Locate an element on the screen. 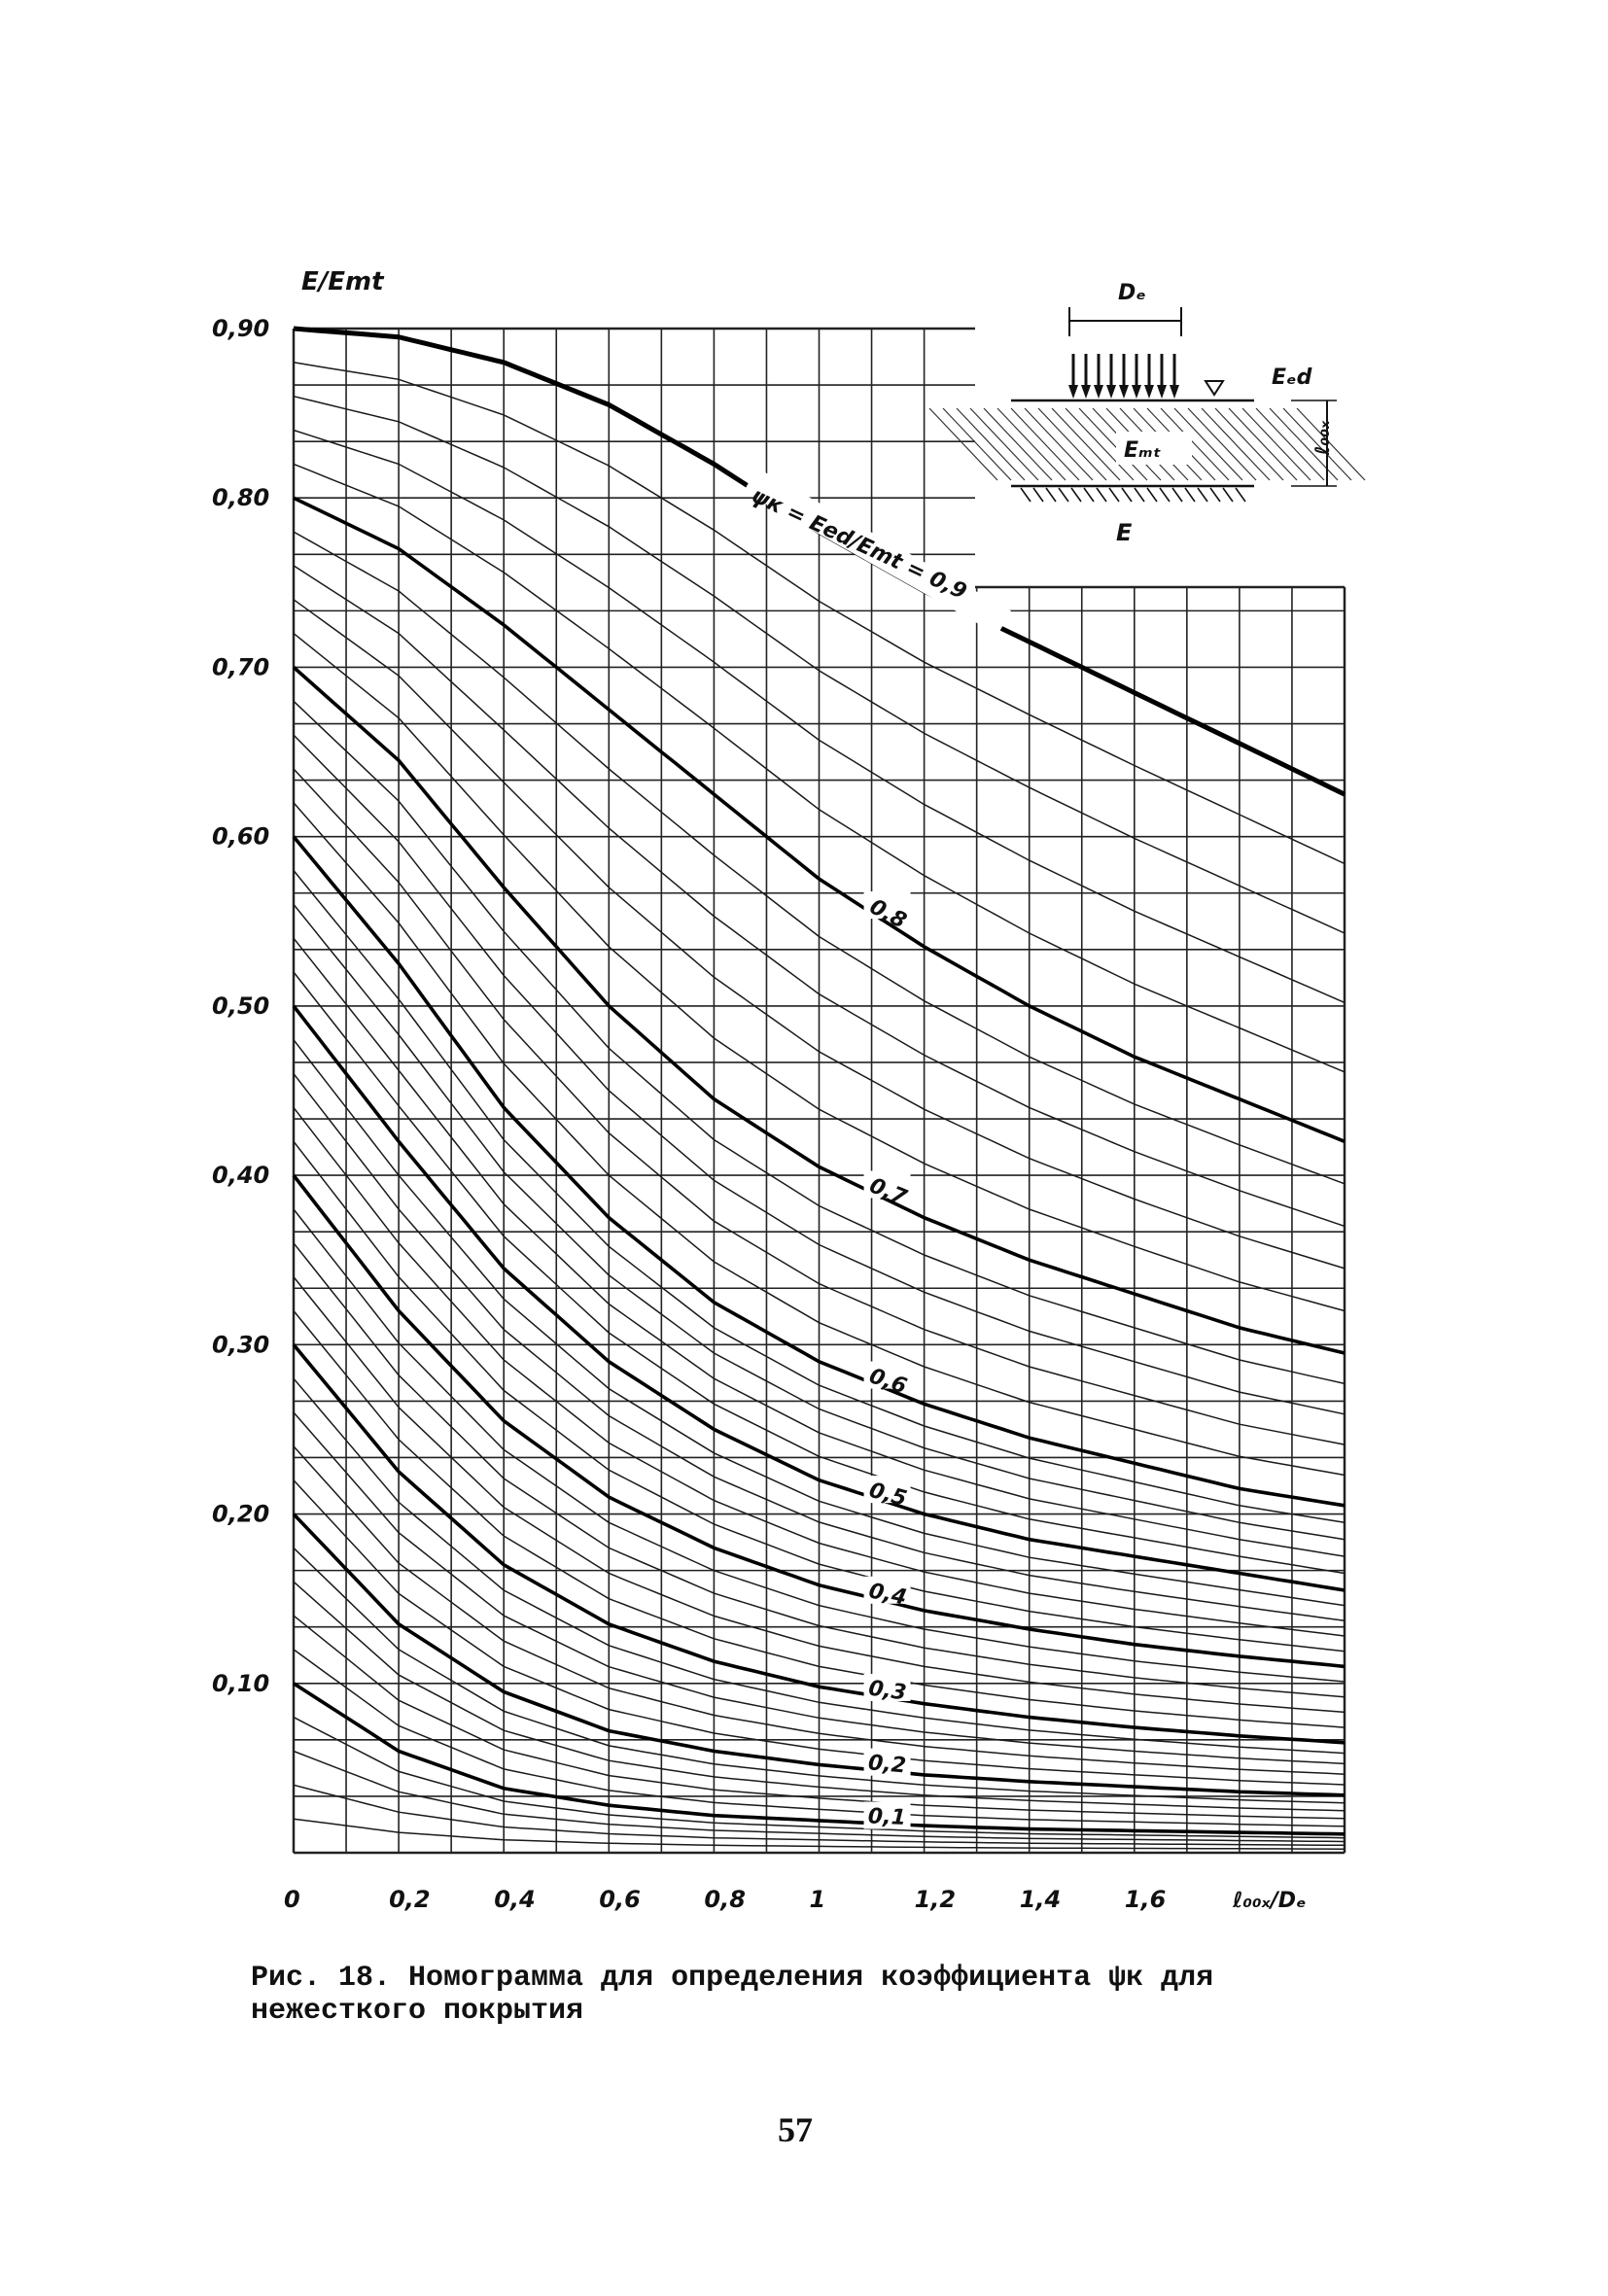  page-number: 57 is located at coordinates (795, 2129).